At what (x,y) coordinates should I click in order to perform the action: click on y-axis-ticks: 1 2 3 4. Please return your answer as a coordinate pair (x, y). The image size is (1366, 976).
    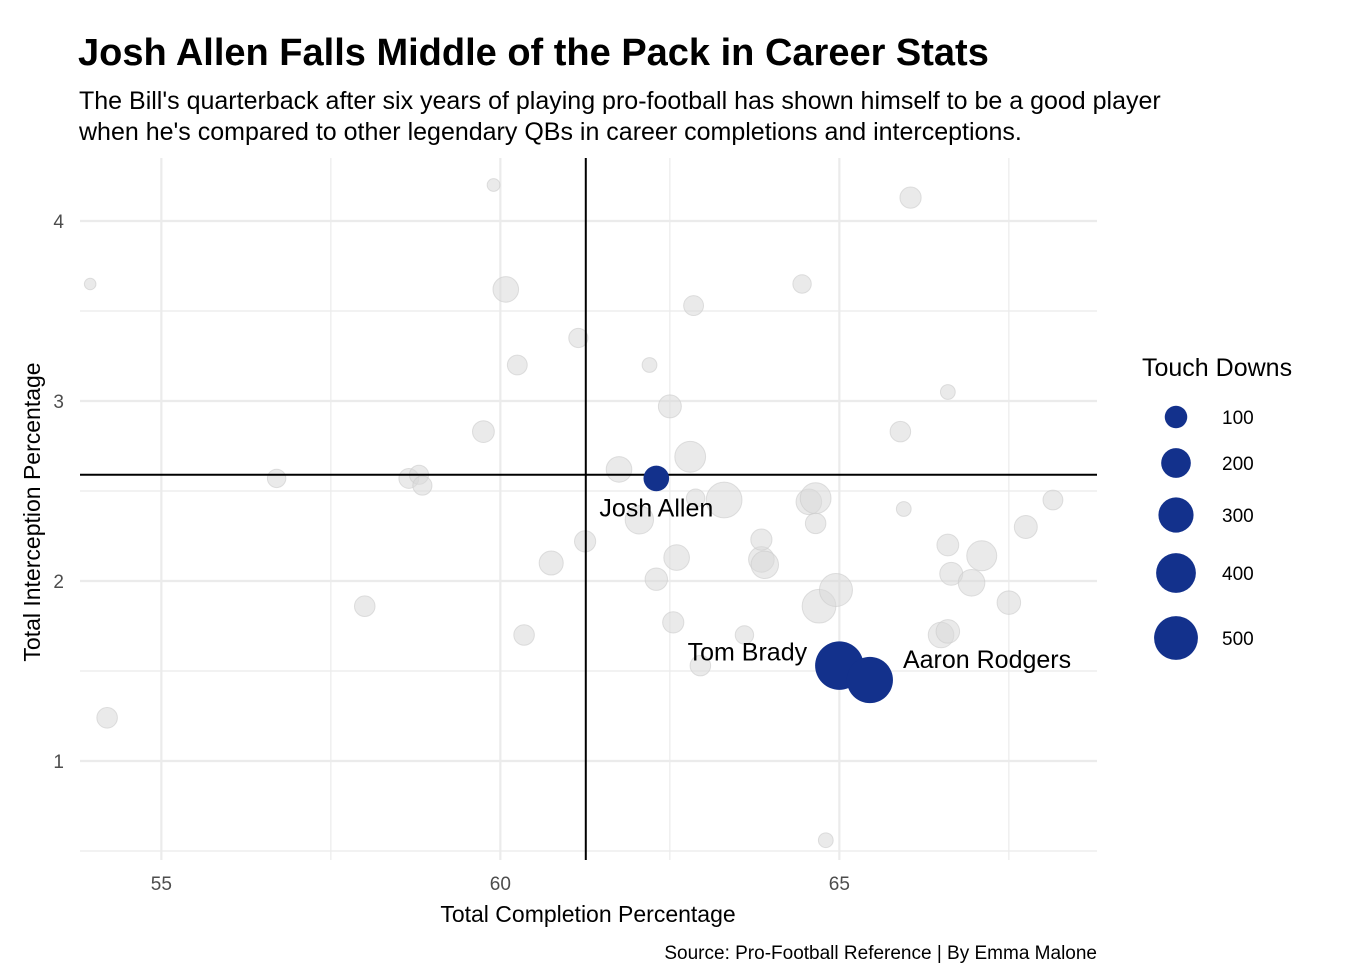
    Looking at the image, I should click on (58, 492).